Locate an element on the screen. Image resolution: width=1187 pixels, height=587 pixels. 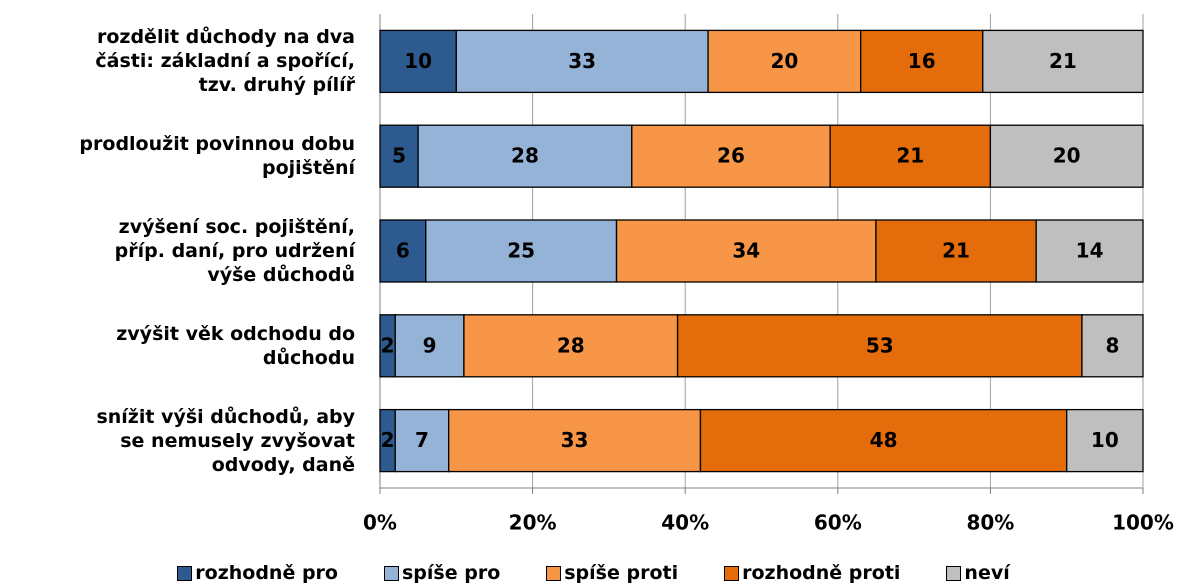
value-label: 6 is located at coordinates (403, 251).